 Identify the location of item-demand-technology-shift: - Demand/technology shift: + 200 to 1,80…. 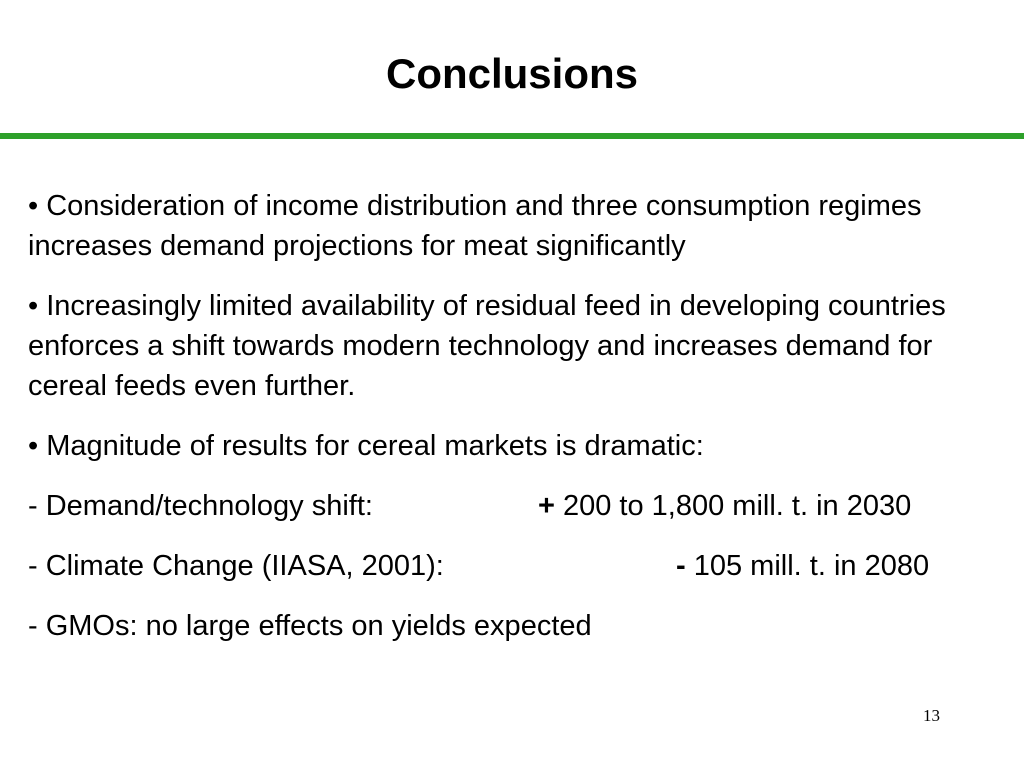
(508, 506).